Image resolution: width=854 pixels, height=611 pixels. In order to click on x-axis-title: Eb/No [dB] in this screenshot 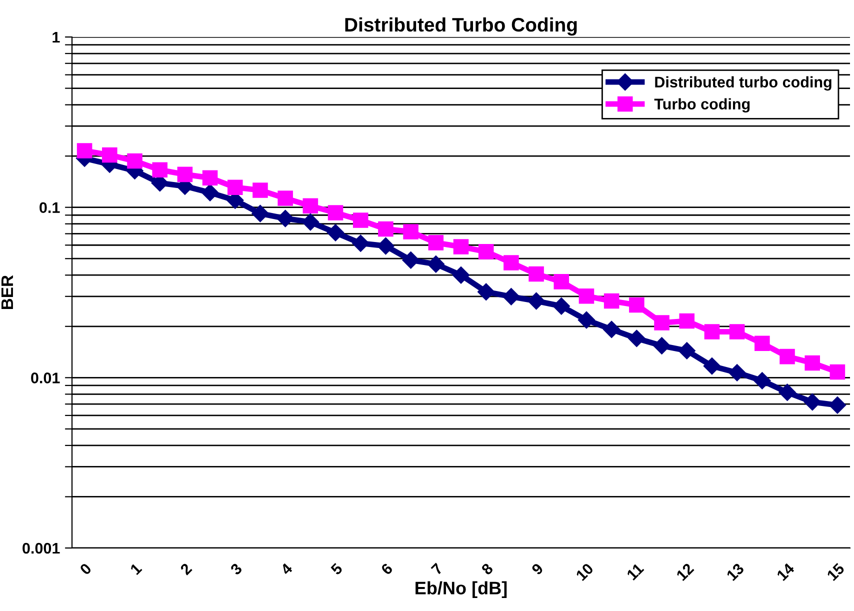, I will do `click(461, 589)`.